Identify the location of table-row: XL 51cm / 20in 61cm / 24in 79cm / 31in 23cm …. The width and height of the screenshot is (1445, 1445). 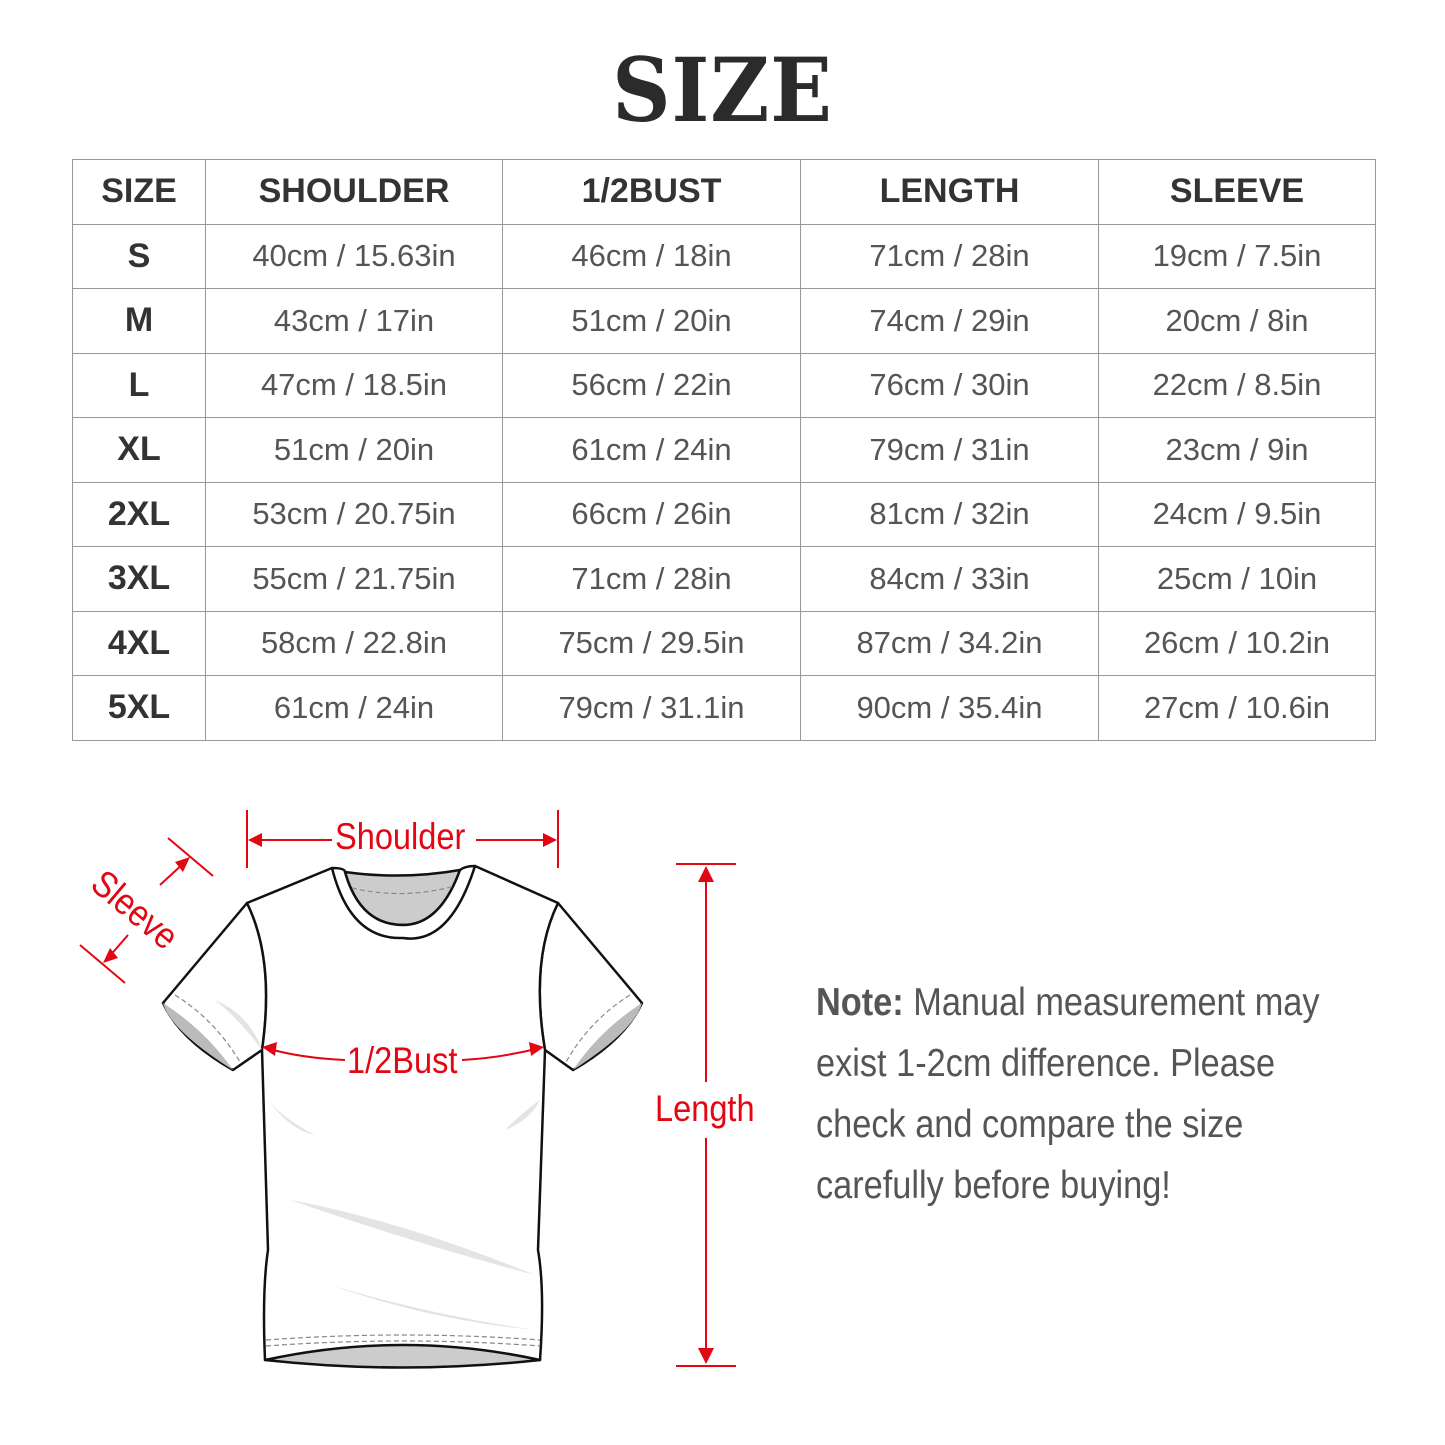
(724, 450).